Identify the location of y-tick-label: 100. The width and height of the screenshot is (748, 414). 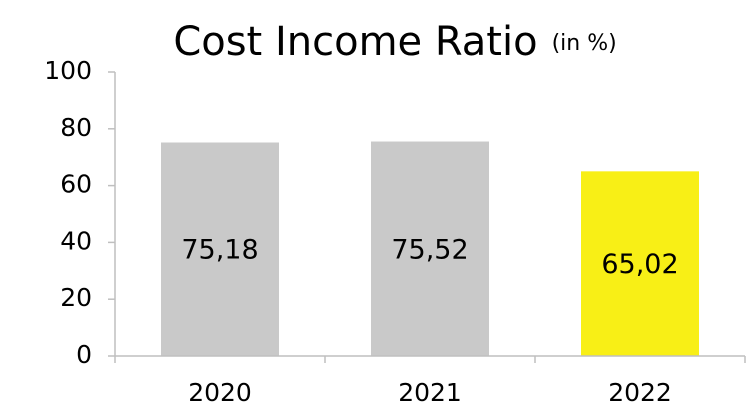
(68, 70).